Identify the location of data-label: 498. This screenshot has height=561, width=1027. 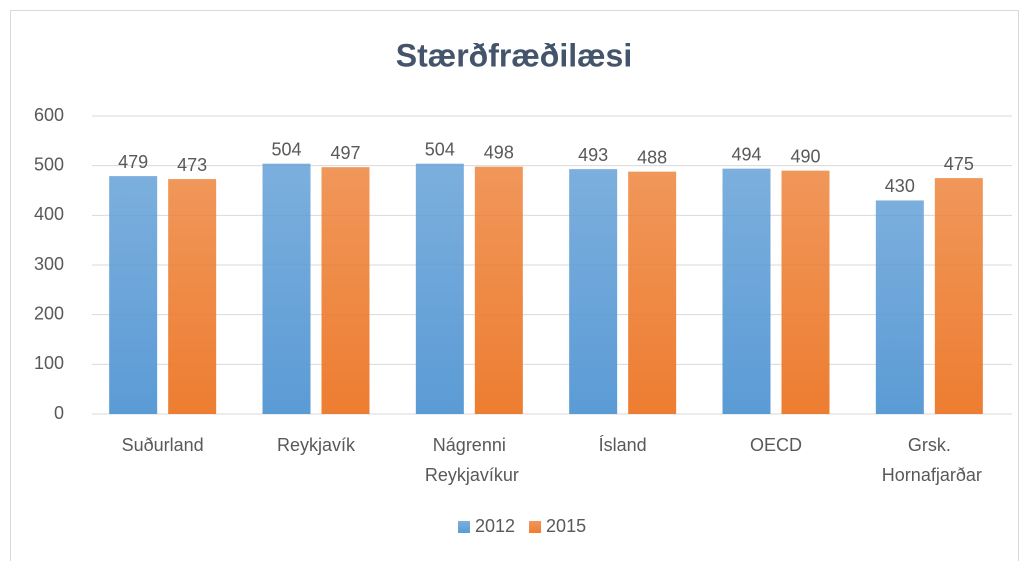
(499, 152).